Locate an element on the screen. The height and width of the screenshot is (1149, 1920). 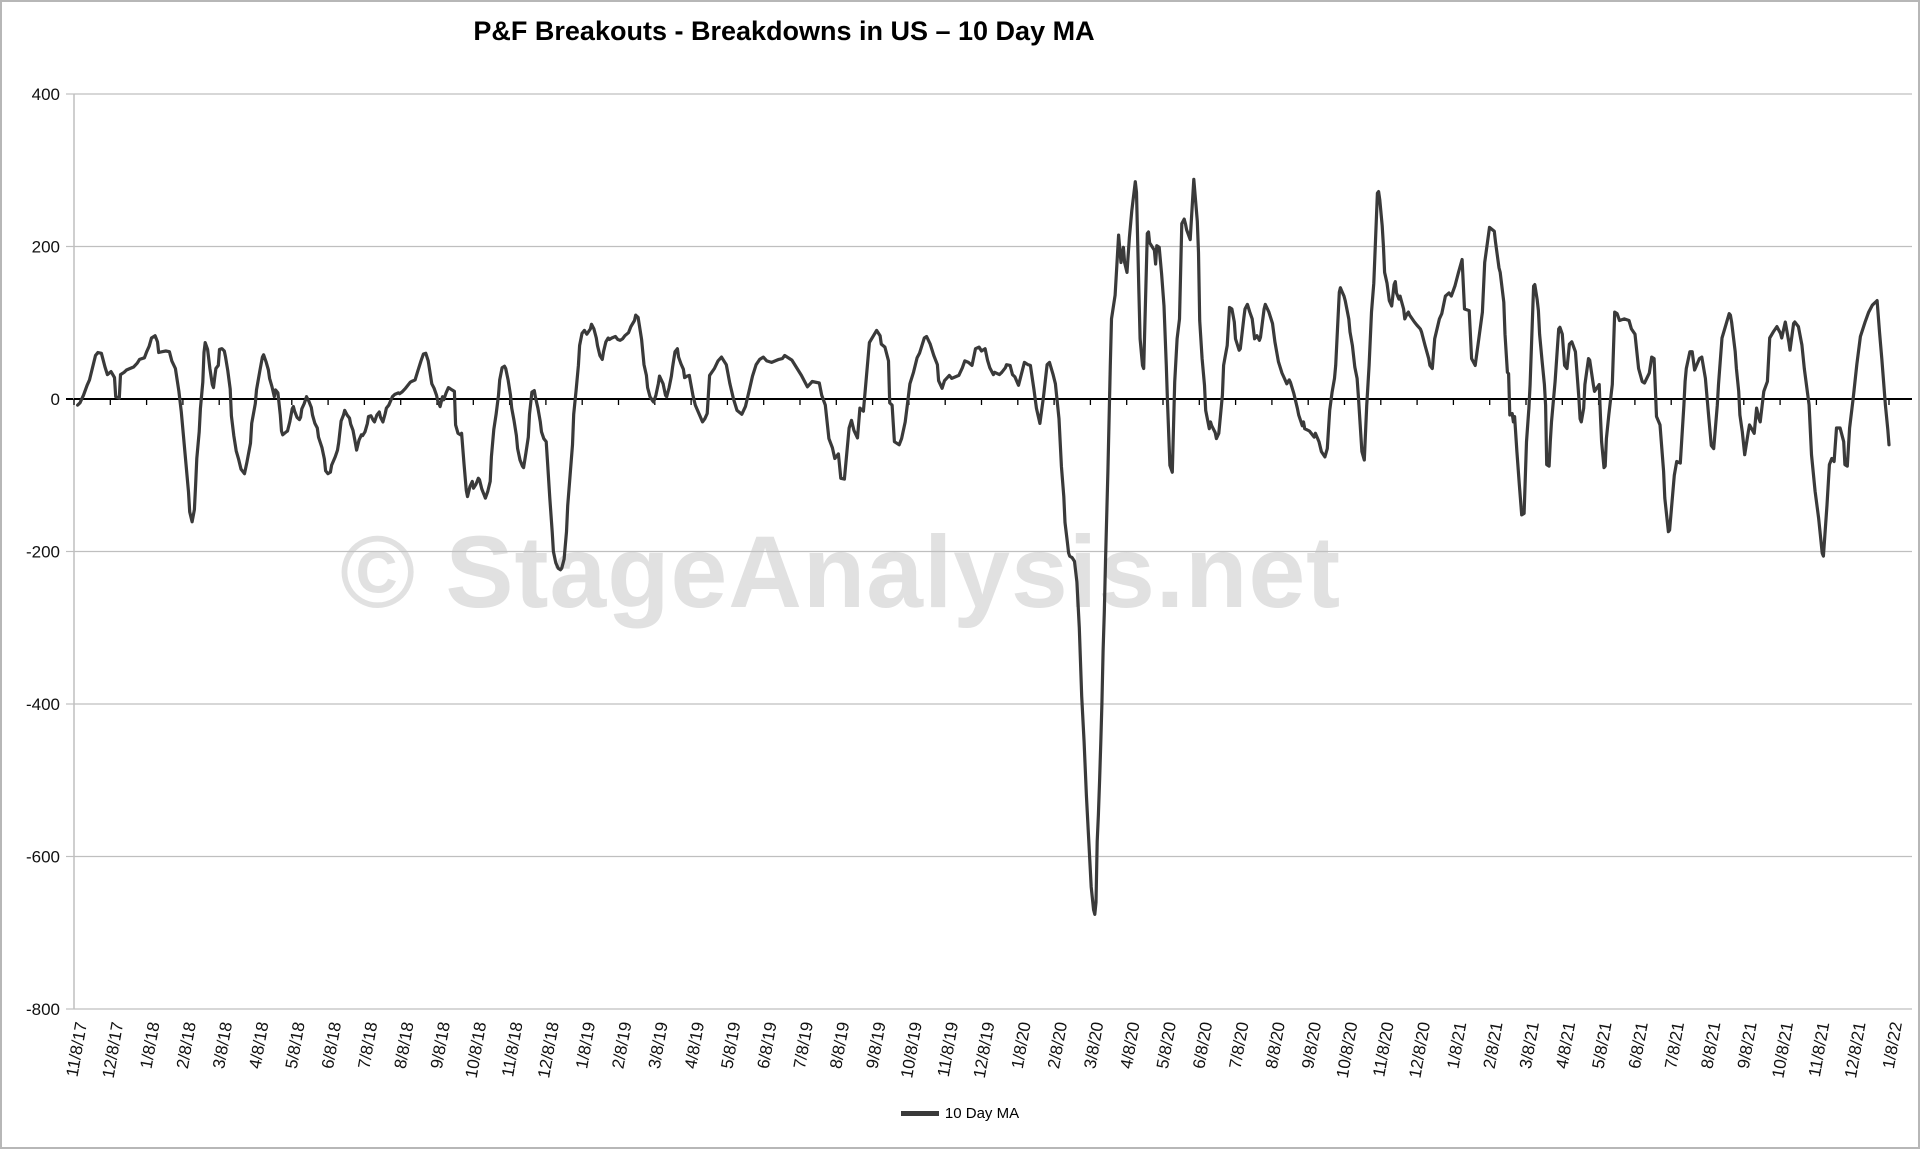
x-tick-label: 11/8/19 is located at coordinates (948, 1049).